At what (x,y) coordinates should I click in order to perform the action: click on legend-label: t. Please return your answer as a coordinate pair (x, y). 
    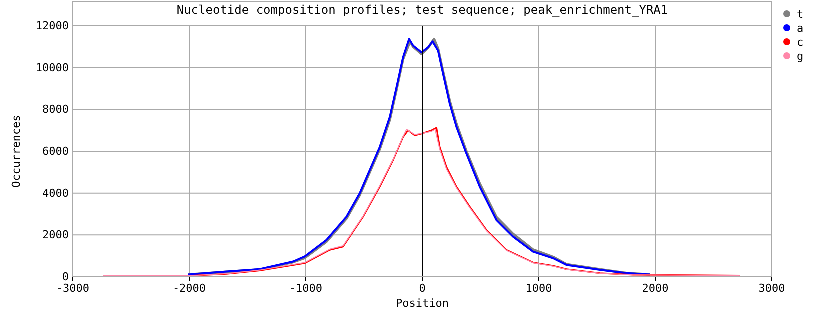
    Looking at the image, I should click on (800, 14).